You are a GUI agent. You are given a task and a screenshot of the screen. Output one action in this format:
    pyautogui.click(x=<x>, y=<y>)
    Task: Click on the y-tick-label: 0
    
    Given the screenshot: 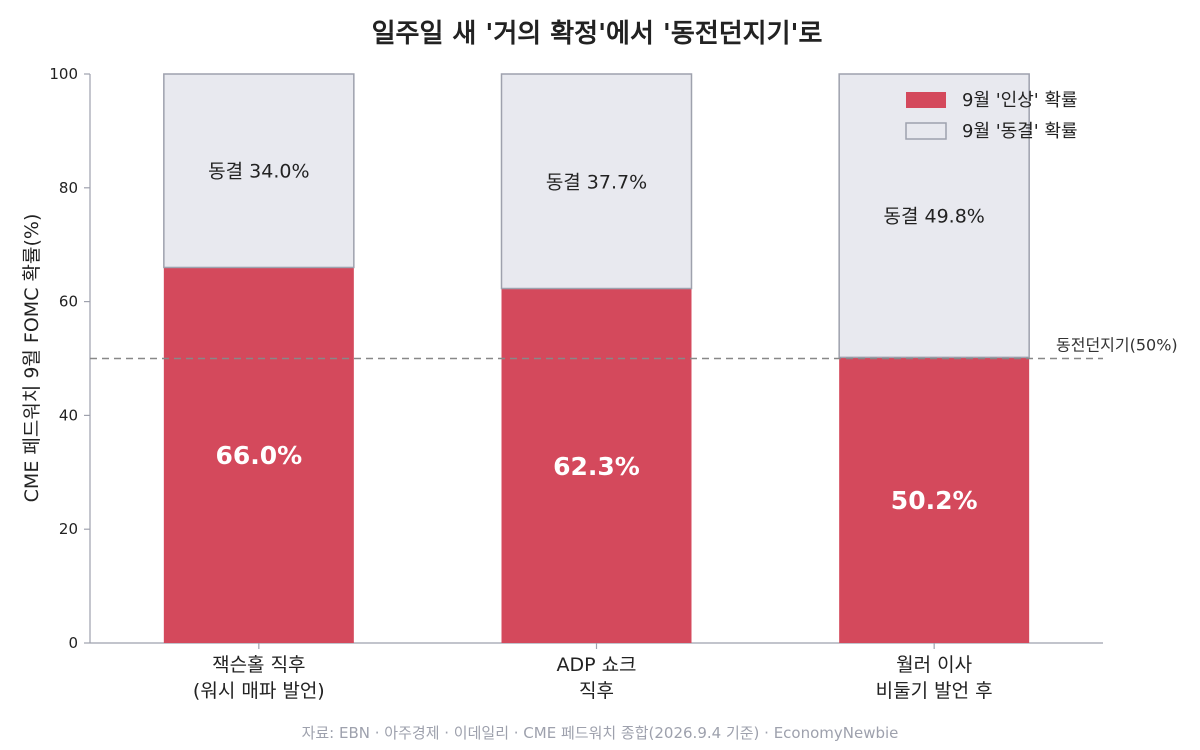 What is the action you would take?
    pyautogui.click(x=73, y=643)
    